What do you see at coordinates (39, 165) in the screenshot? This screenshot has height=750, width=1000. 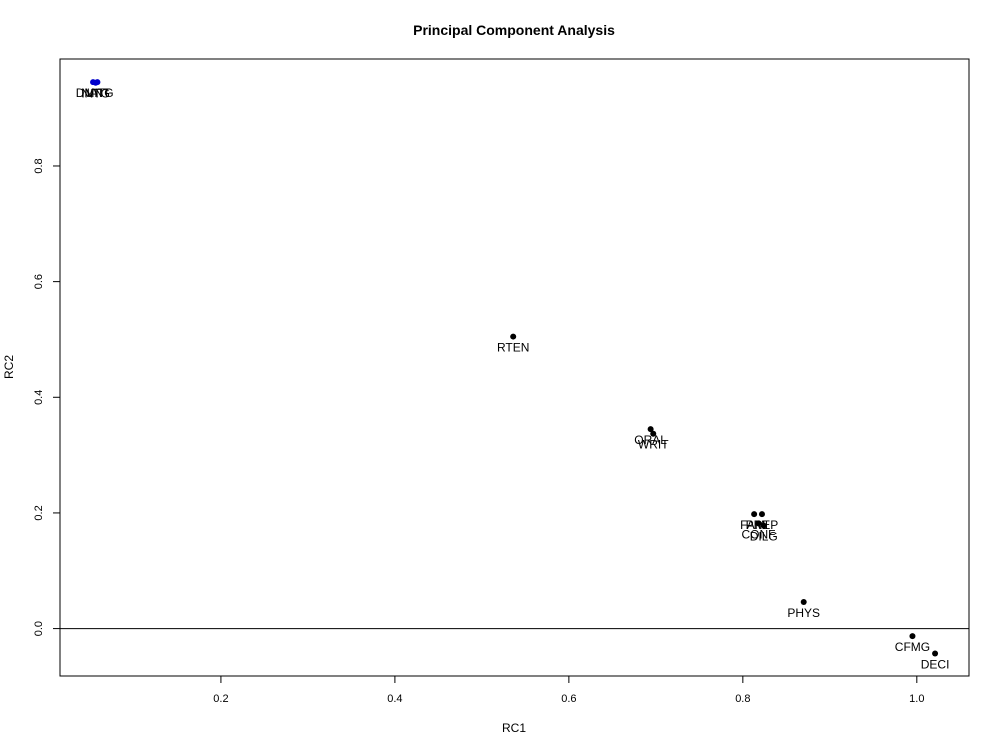 I see `y-tick-label: 0.8` at bounding box center [39, 165].